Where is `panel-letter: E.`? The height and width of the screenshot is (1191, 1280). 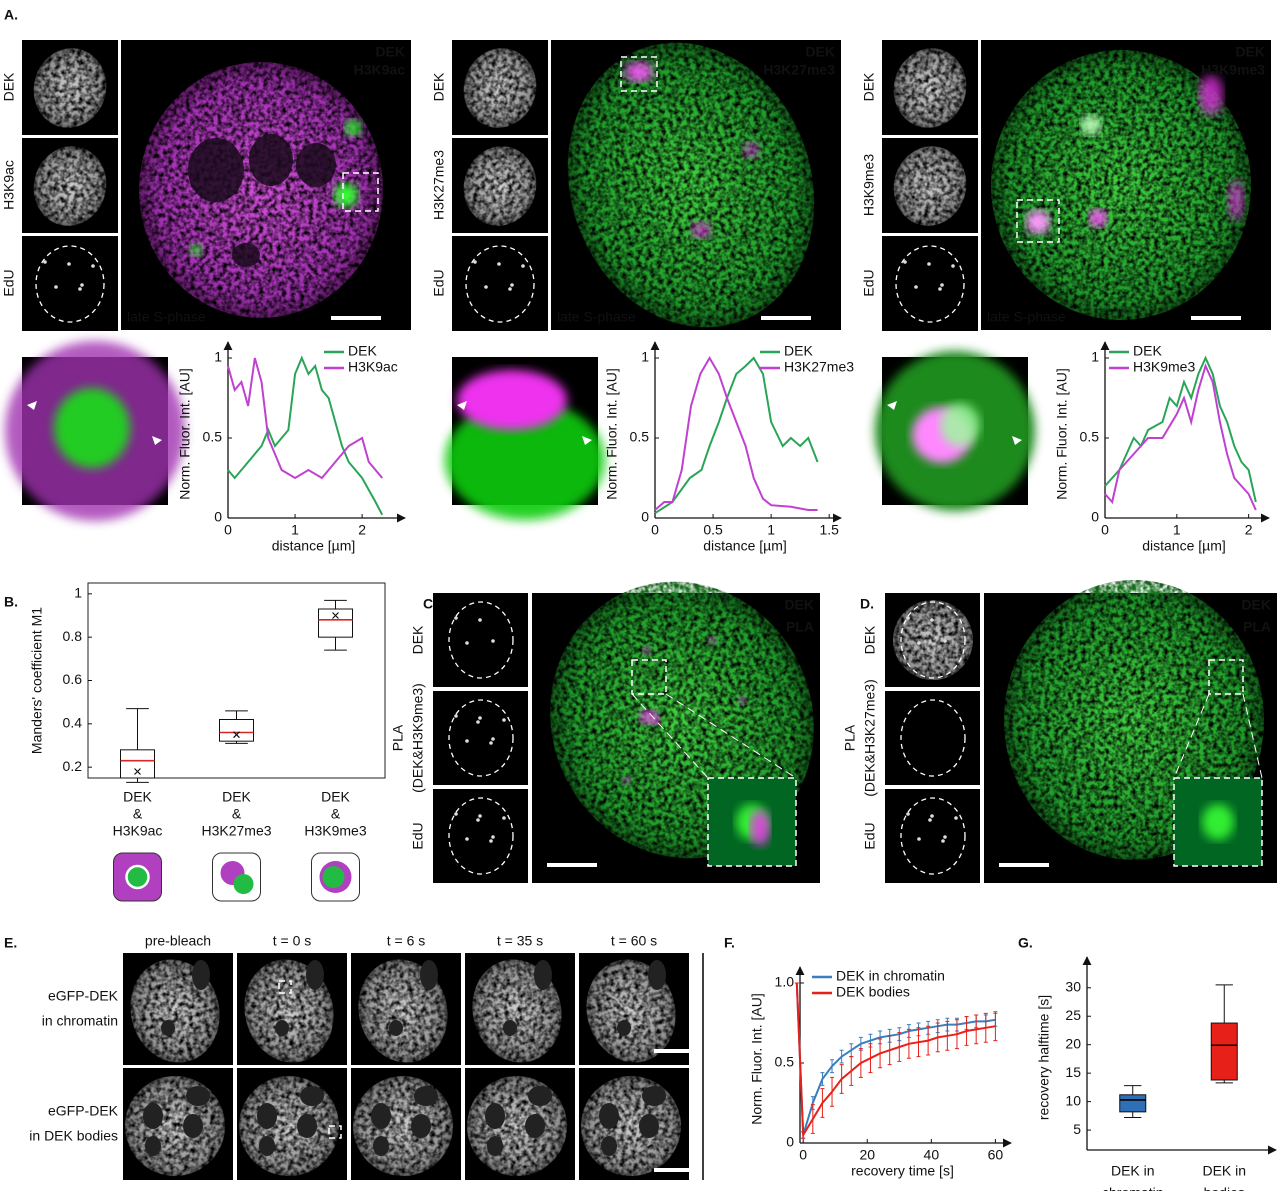
panel-letter: E. is located at coordinates (10, 943).